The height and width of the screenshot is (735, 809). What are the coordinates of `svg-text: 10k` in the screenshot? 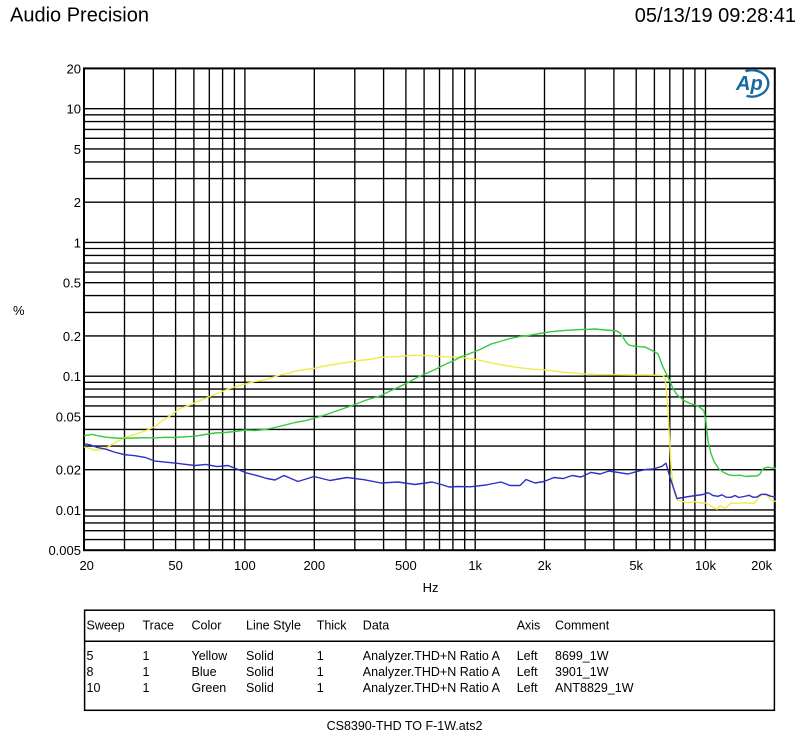 It's located at (705, 565).